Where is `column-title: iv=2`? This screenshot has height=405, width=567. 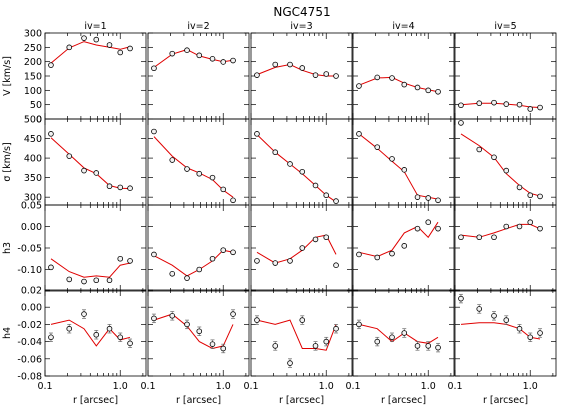 column-title: iv=2 is located at coordinates (198, 26).